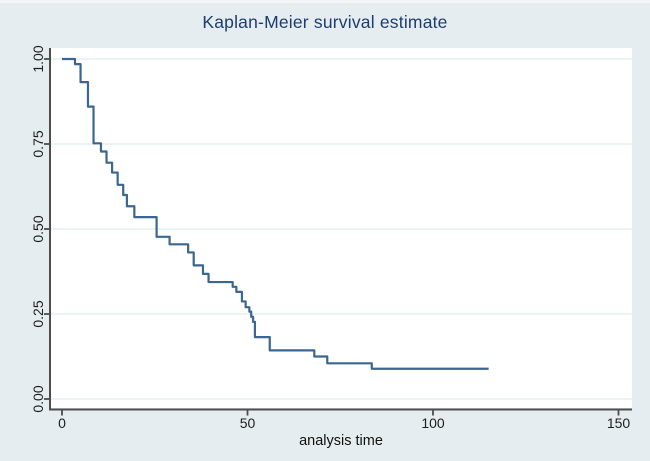  Describe the element at coordinates (38, 144) in the screenshot. I see `y-tick-label: 0.75` at that location.